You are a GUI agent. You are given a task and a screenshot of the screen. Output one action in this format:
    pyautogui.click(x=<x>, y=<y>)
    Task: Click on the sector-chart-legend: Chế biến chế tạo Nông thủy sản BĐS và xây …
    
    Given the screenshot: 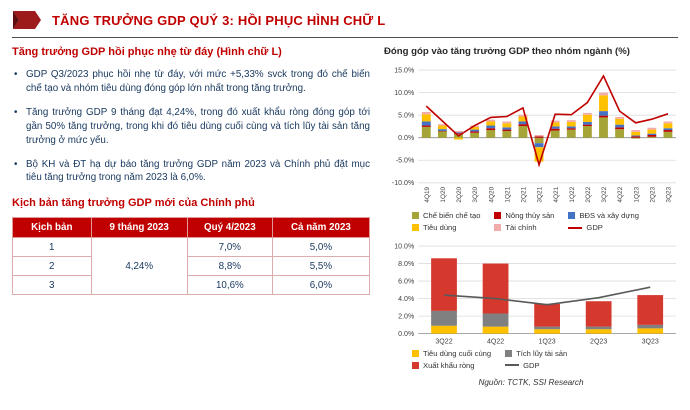 What is the action you would take?
    pyautogui.click(x=545, y=221)
    